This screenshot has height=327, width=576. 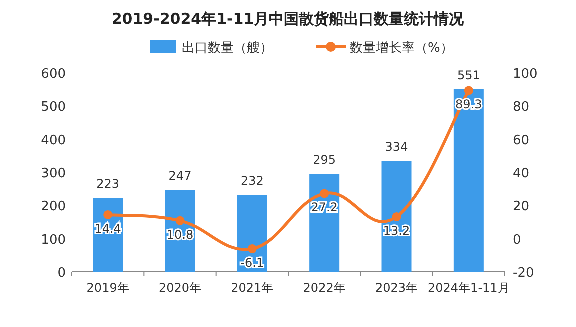 I want to click on legend-label: 数量增长率（%）, so click(x=402, y=48).